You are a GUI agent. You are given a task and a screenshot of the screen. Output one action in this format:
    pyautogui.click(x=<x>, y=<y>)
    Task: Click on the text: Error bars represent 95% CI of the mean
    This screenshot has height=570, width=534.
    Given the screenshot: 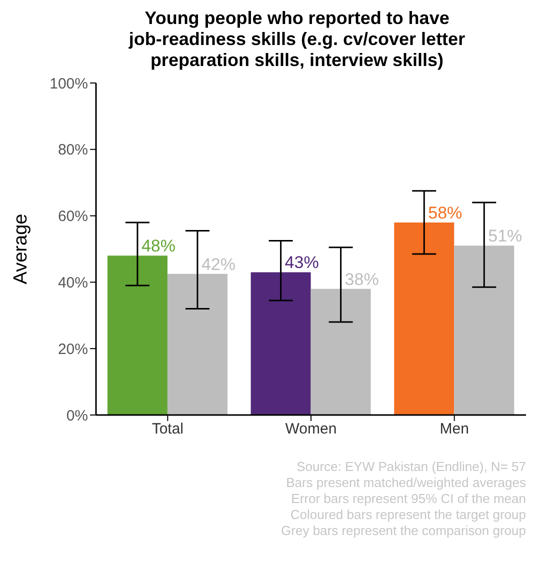 What is the action you would take?
    pyautogui.click(x=408, y=499)
    